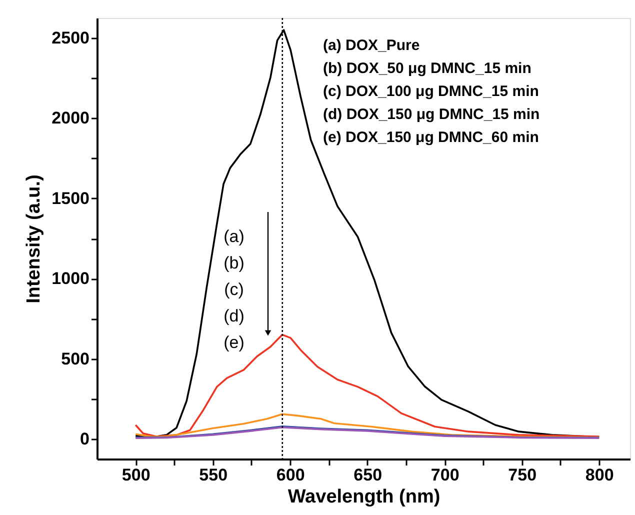 The height and width of the screenshot is (515, 635). I want to click on annotation: (e), so click(234, 342).